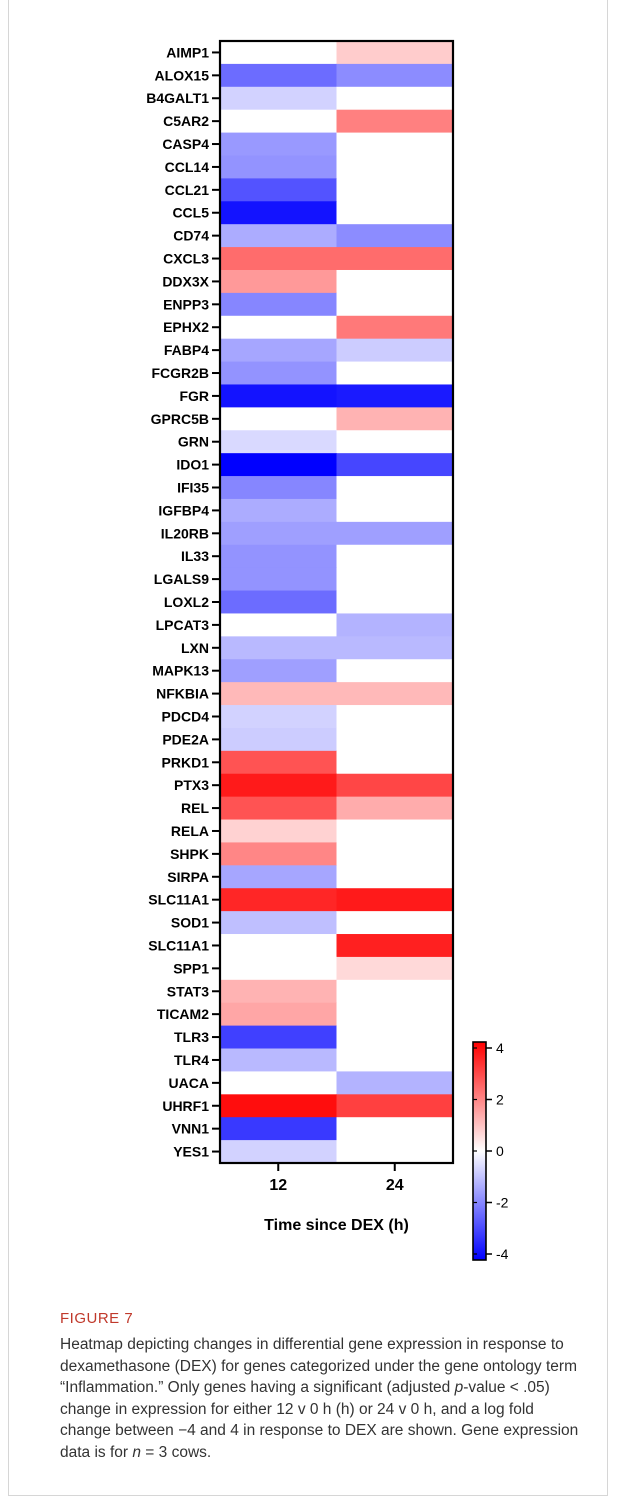 The height and width of the screenshot is (1504, 618). What do you see at coordinates (186, 259) in the screenshot?
I see `gene-label: CXCL3` at bounding box center [186, 259].